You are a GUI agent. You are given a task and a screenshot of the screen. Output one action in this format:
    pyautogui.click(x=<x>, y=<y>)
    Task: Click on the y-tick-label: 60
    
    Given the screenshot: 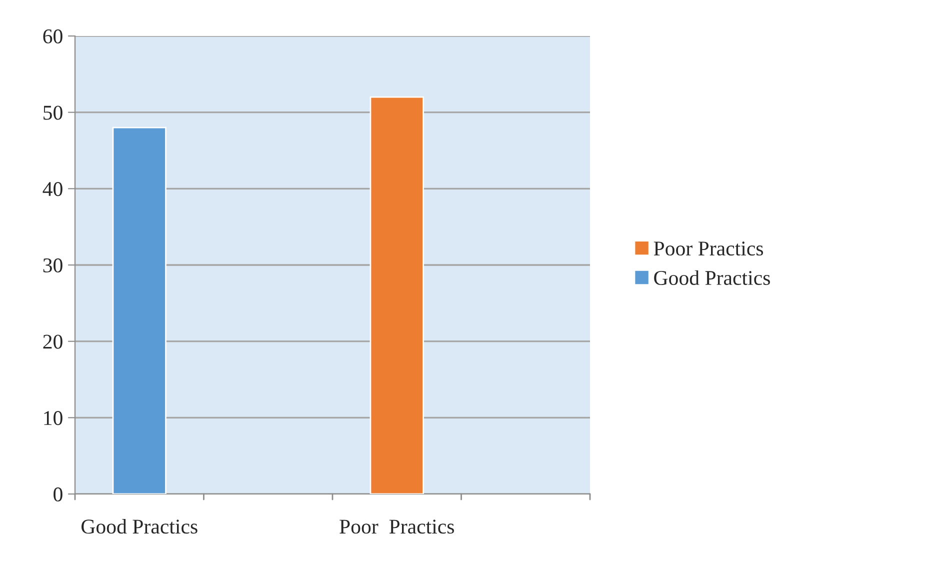 What is the action you would take?
    pyautogui.click(x=52, y=36)
    